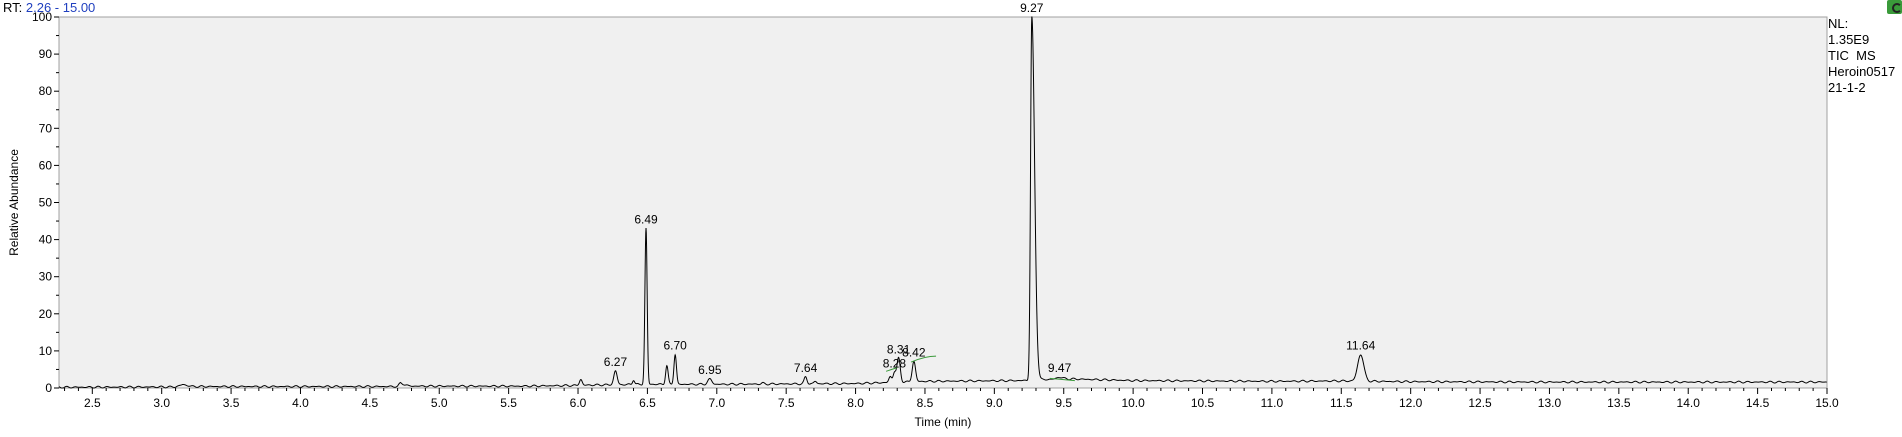 The height and width of the screenshot is (437, 1902). Describe the element at coordinates (1849, 39) in the screenshot. I see `nl-value: 1.35E9` at that location.